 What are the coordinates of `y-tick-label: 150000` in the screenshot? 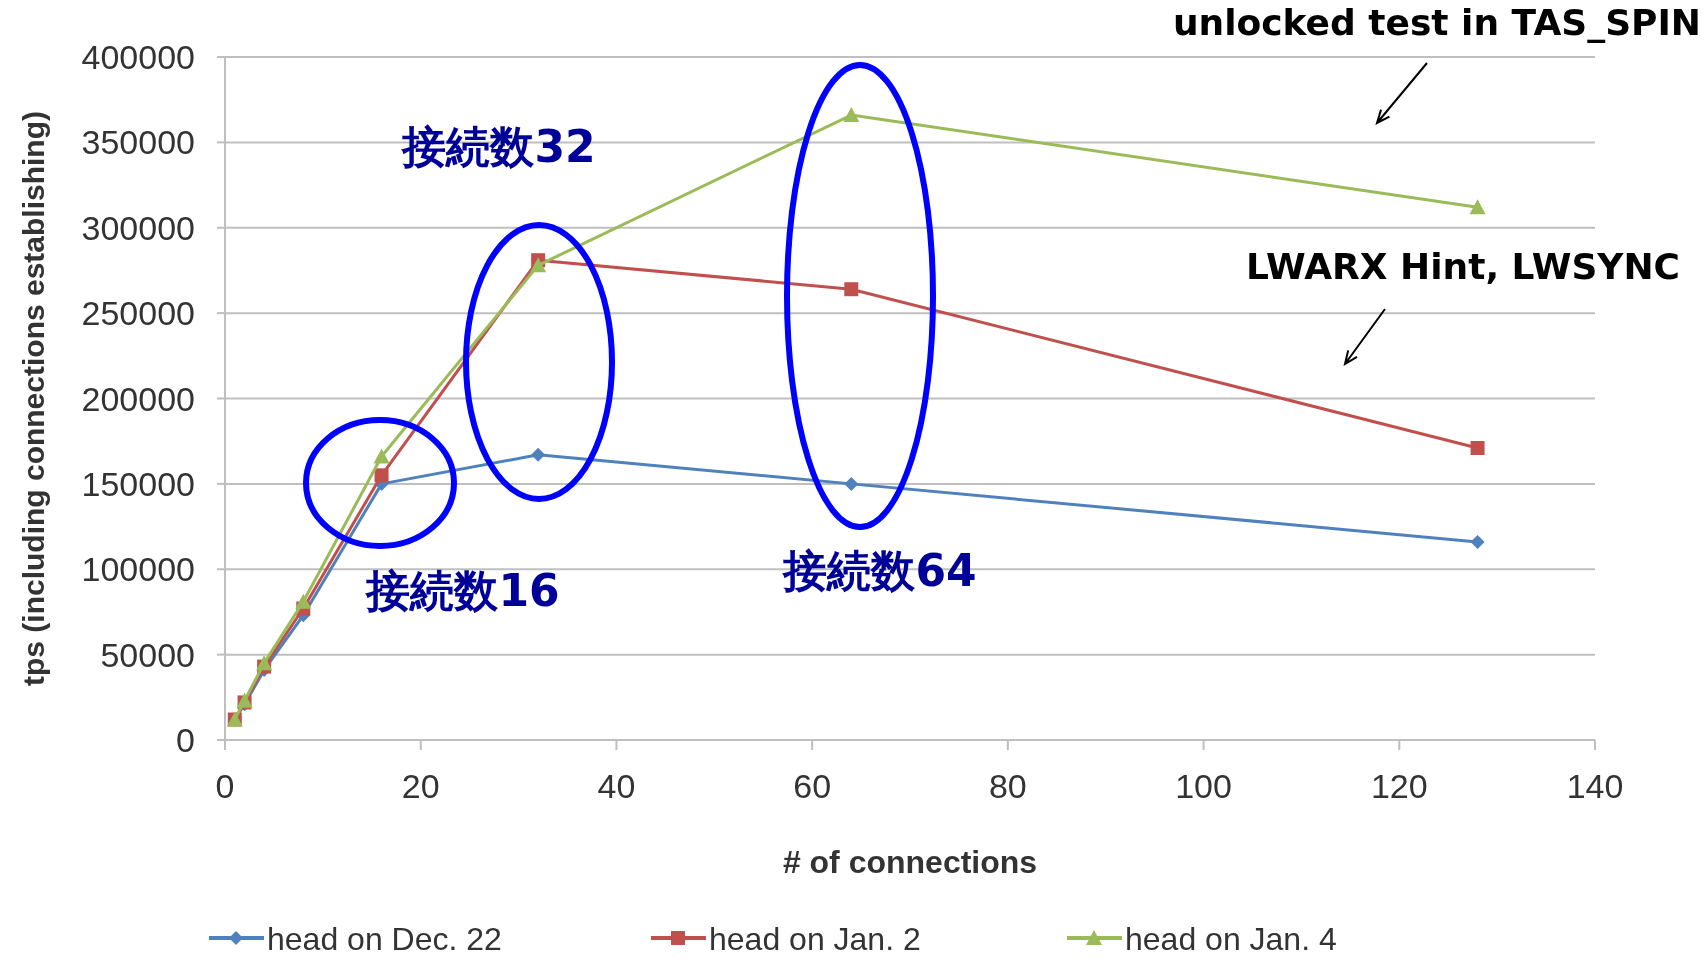 It's located at (138, 483).